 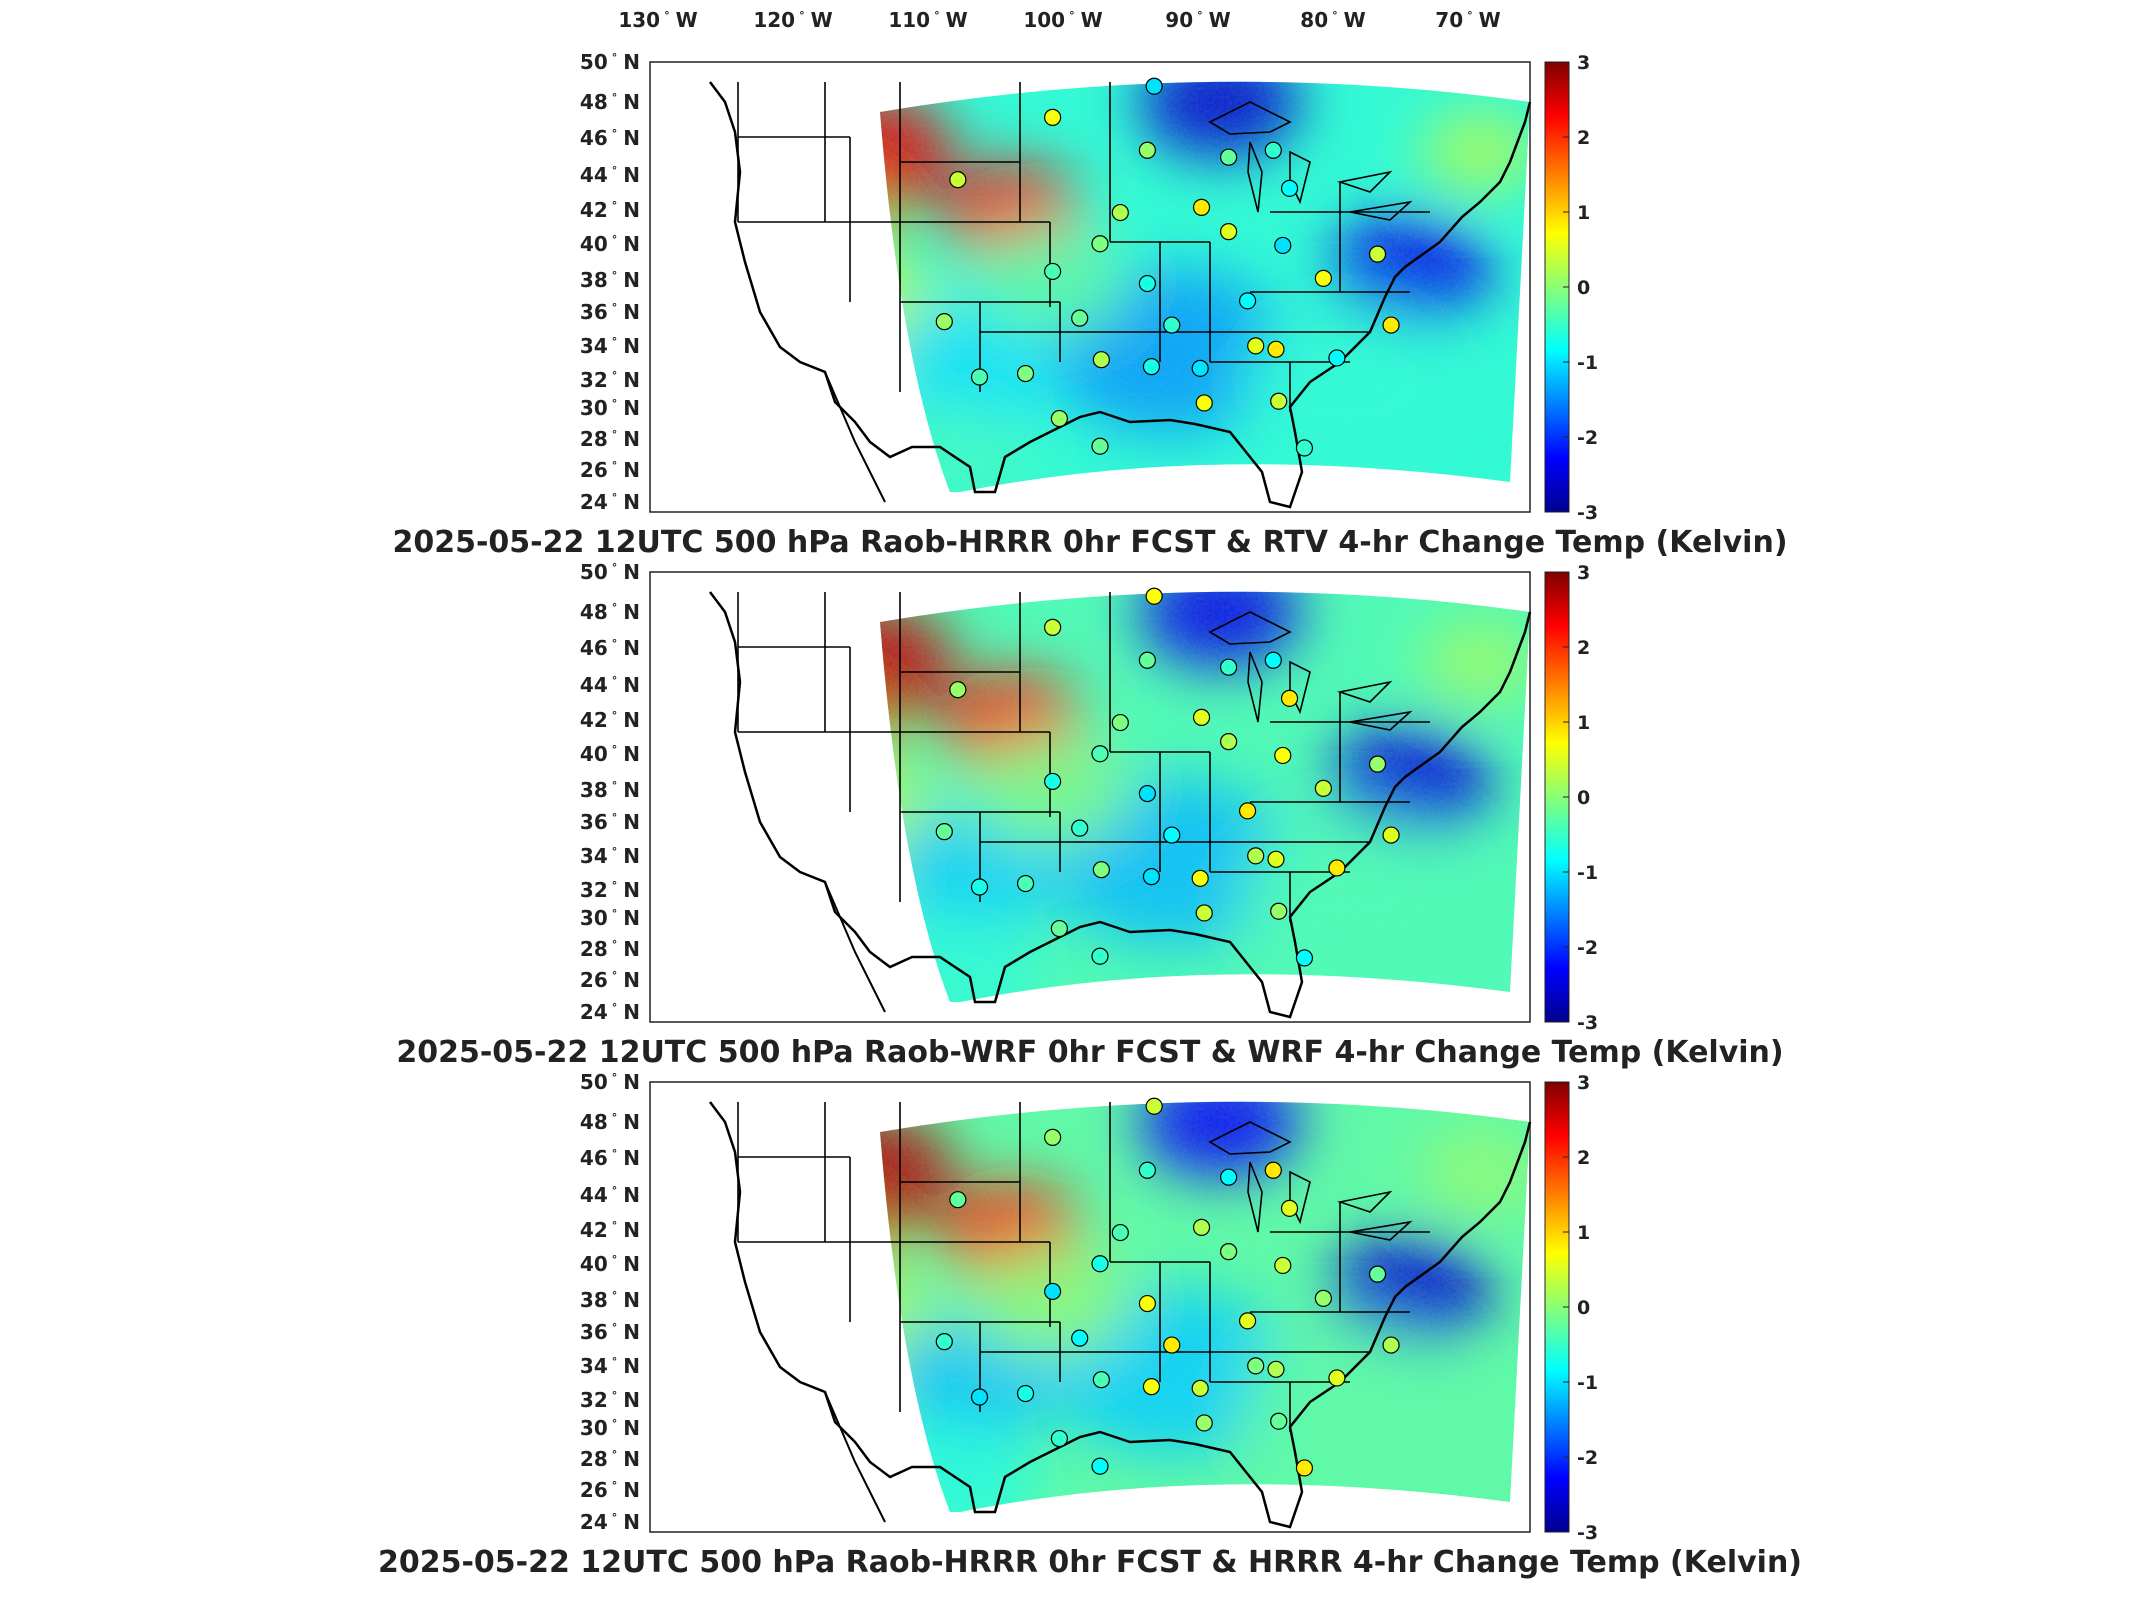 What do you see at coordinates (1332, 20) in the screenshot?
I see `lon-label: 80 ° W` at bounding box center [1332, 20].